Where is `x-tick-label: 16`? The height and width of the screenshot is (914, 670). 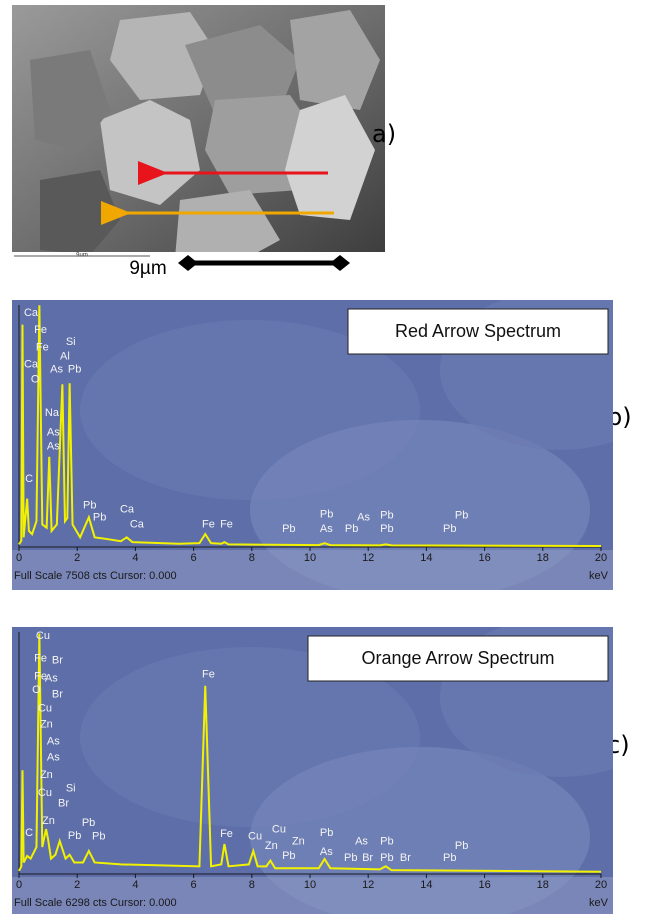
x-tick-label: 16 is located at coordinates (484, 885).